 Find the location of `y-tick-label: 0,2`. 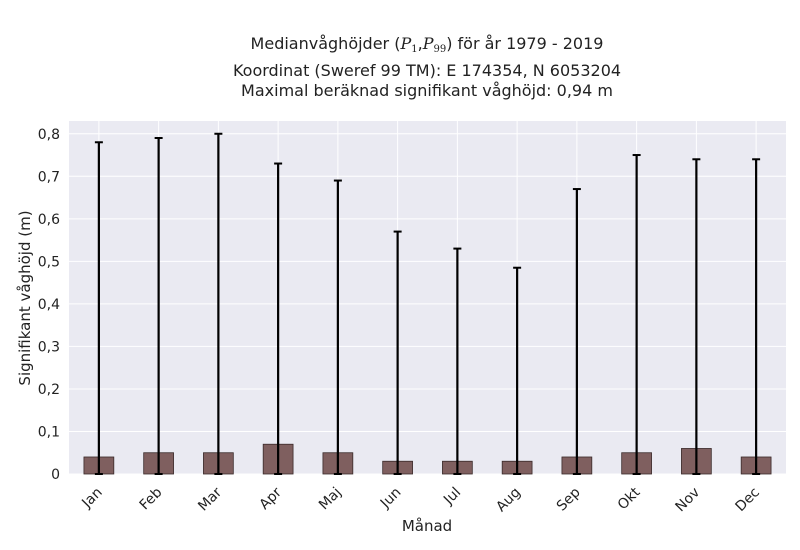

y-tick-label: 0,2 is located at coordinates (49, 390).